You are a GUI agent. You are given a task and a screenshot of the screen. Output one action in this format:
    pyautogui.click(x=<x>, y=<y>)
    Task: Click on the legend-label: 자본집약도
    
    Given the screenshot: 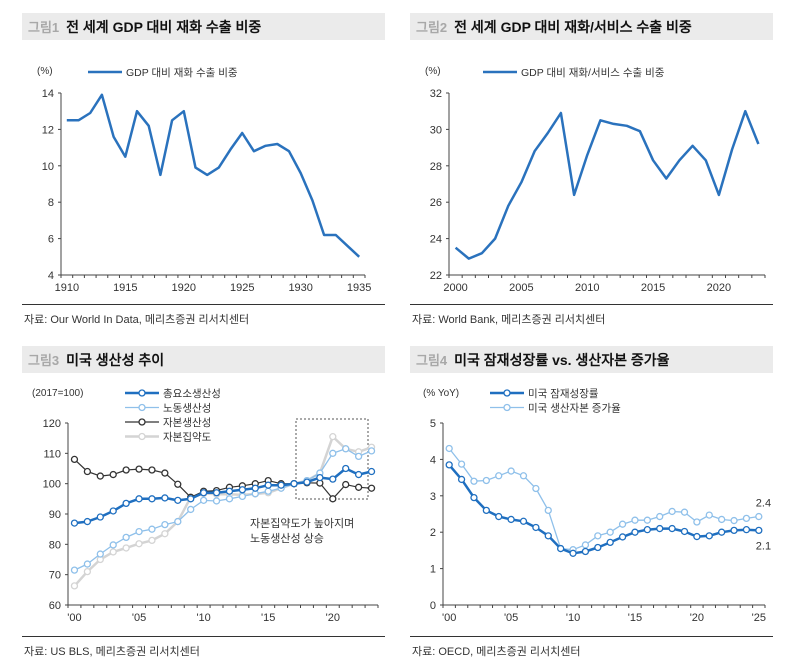 What is the action you would take?
    pyautogui.click(x=187, y=438)
    